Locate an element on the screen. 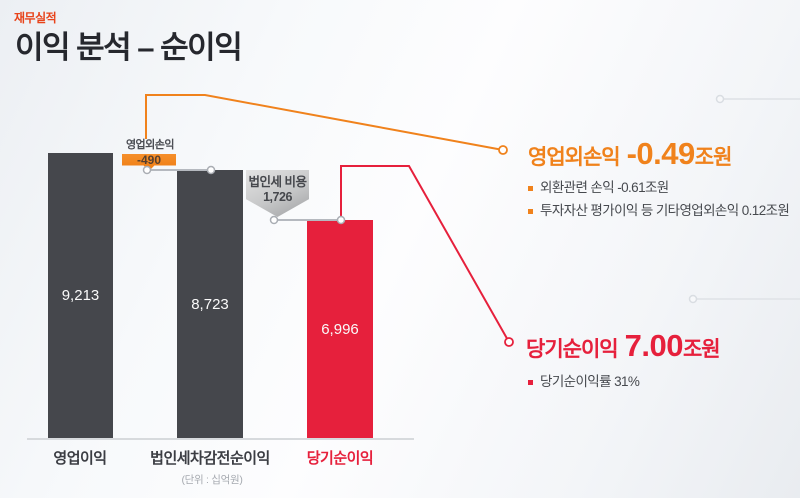 This screenshot has width=800, height=498. annotation-net-bullet-1-text: 당기순이익률 31% is located at coordinates (590, 381).